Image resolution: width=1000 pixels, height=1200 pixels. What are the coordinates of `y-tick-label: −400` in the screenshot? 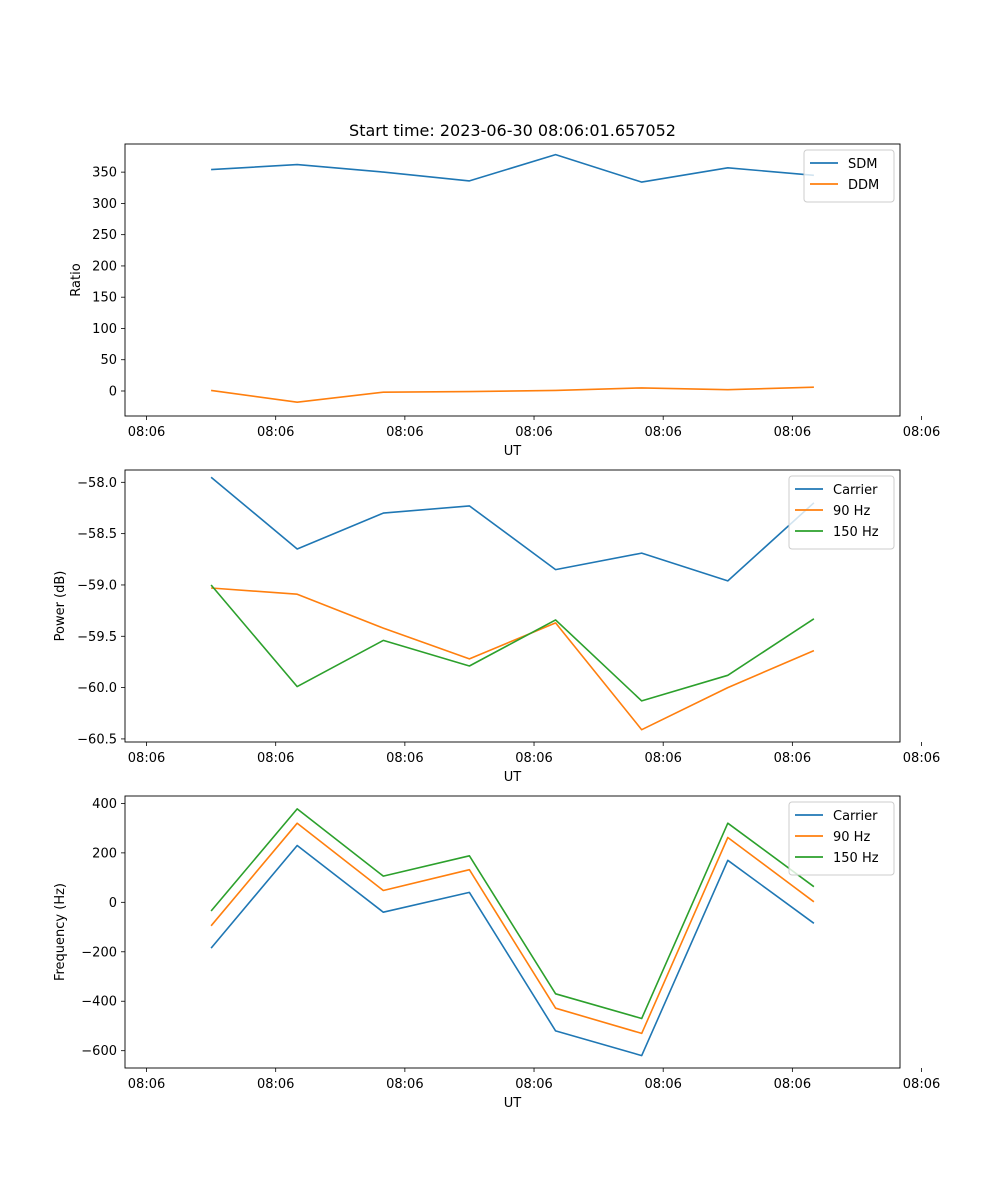 It's located at (99, 1002).